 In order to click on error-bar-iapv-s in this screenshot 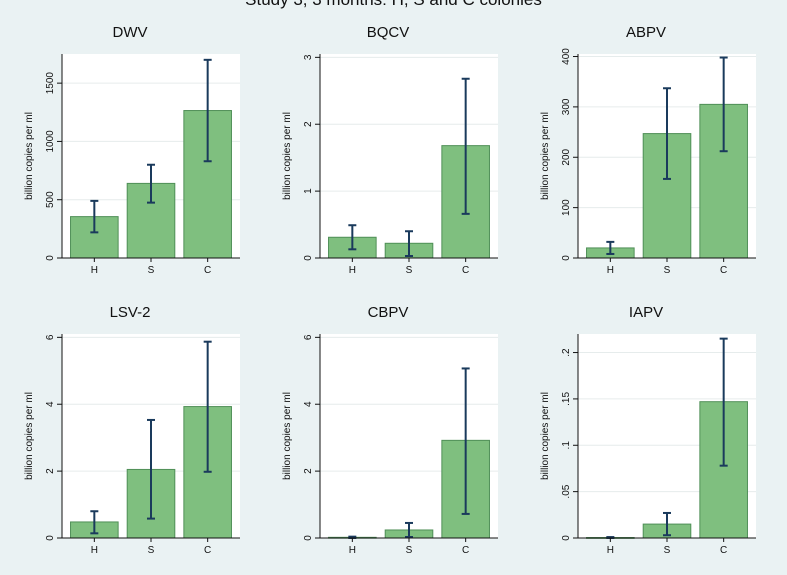, I will do `click(667, 524)`.